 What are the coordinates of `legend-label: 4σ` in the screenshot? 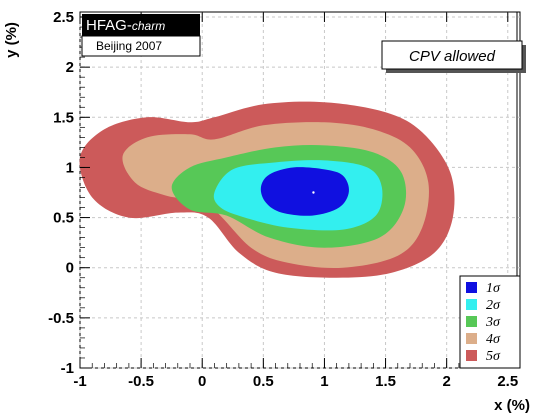 It's located at (493, 339).